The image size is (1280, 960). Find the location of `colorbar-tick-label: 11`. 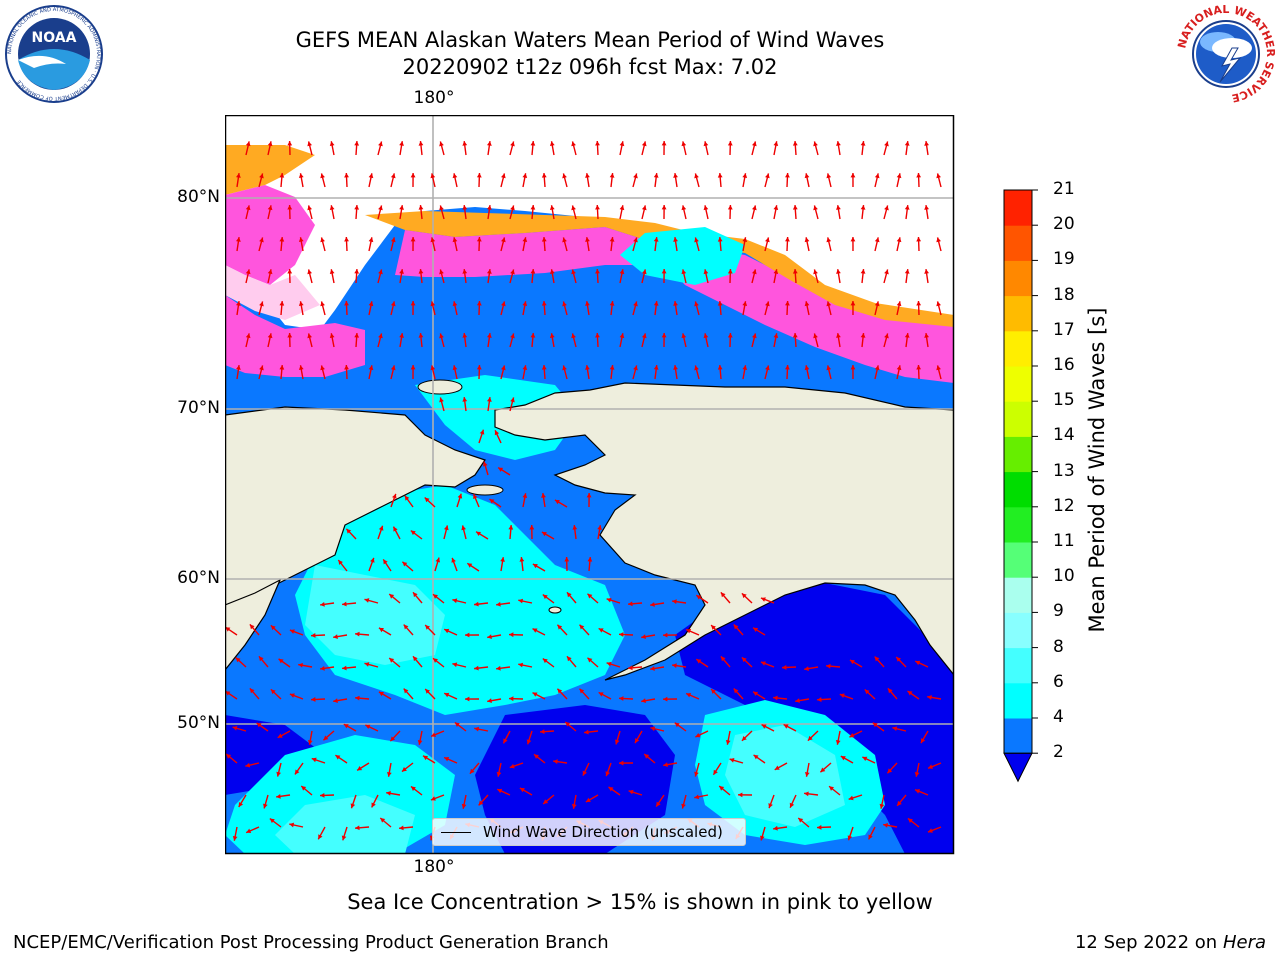

colorbar-tick-label: 11 is located at coordinates (1064, 541).